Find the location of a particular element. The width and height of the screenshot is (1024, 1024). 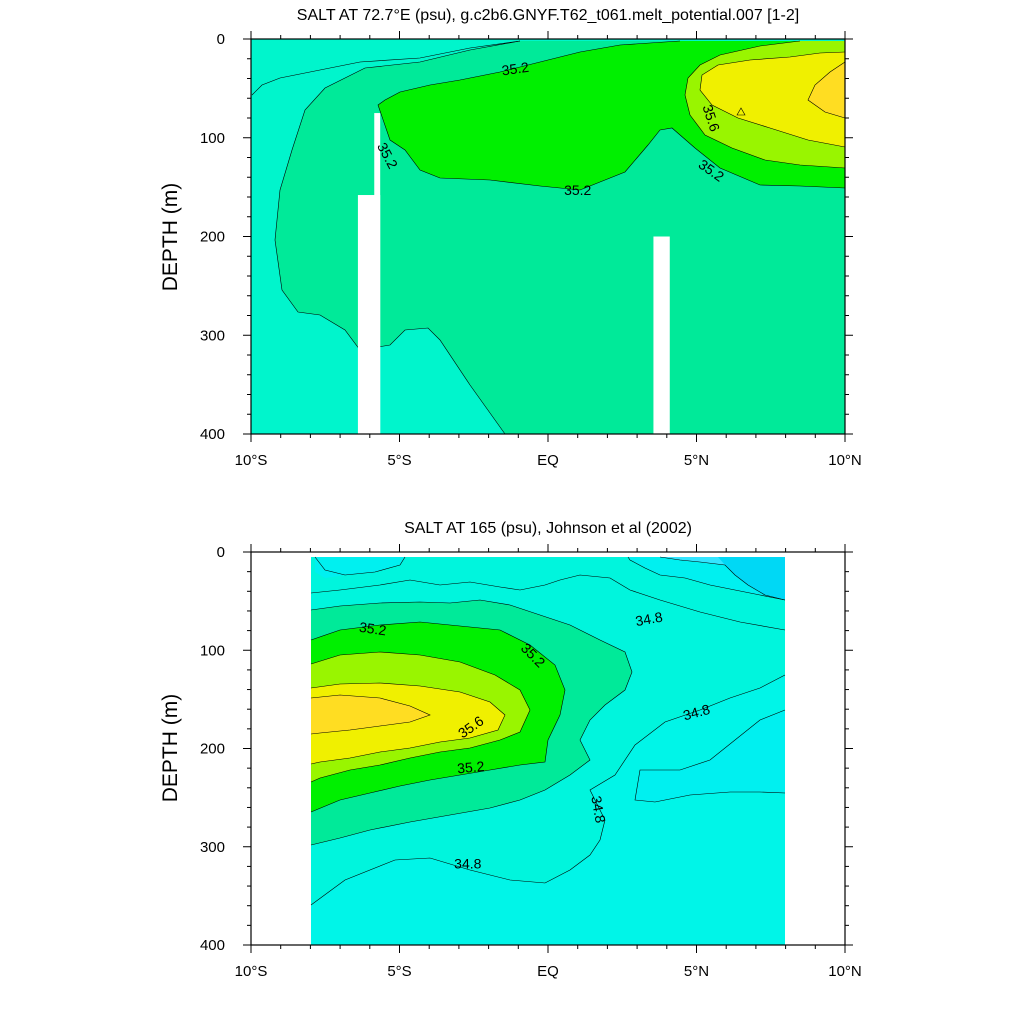

top-region-35.6-35.8 is located at coordinates (772, 99).